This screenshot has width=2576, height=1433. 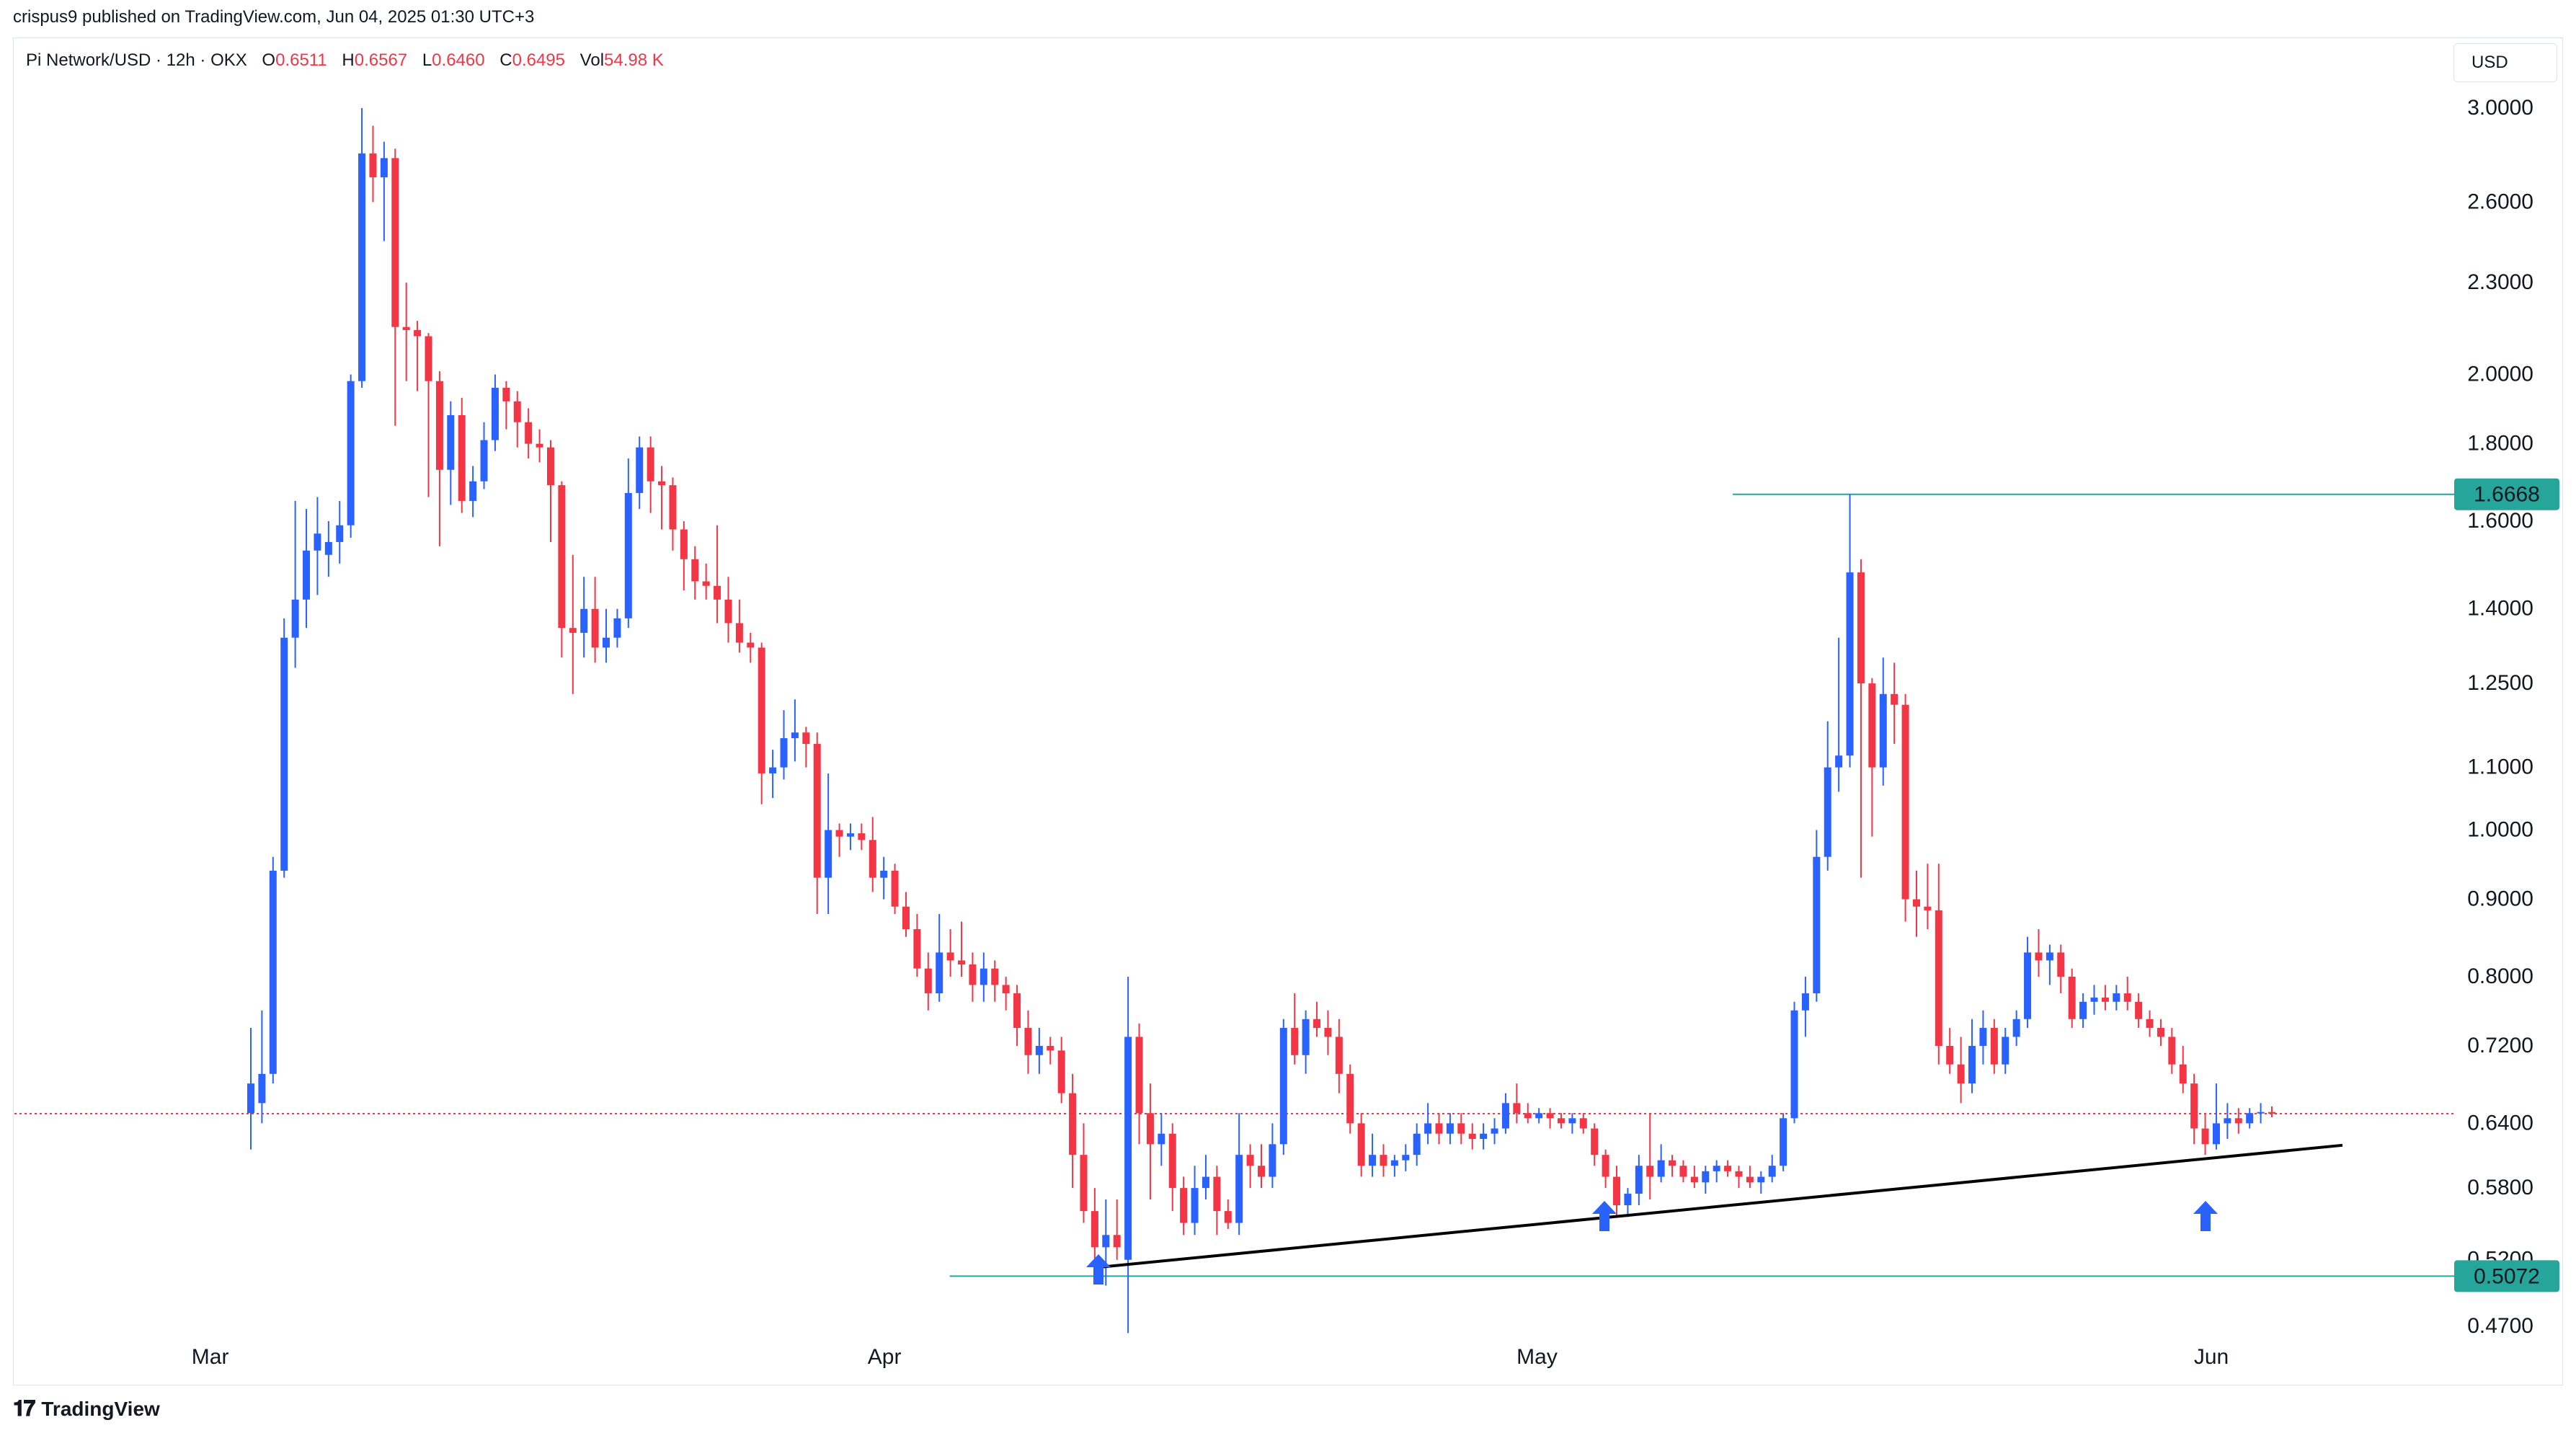 I want to click on price-level-tag-label: 1.6668, so click(x=2507, y=495).